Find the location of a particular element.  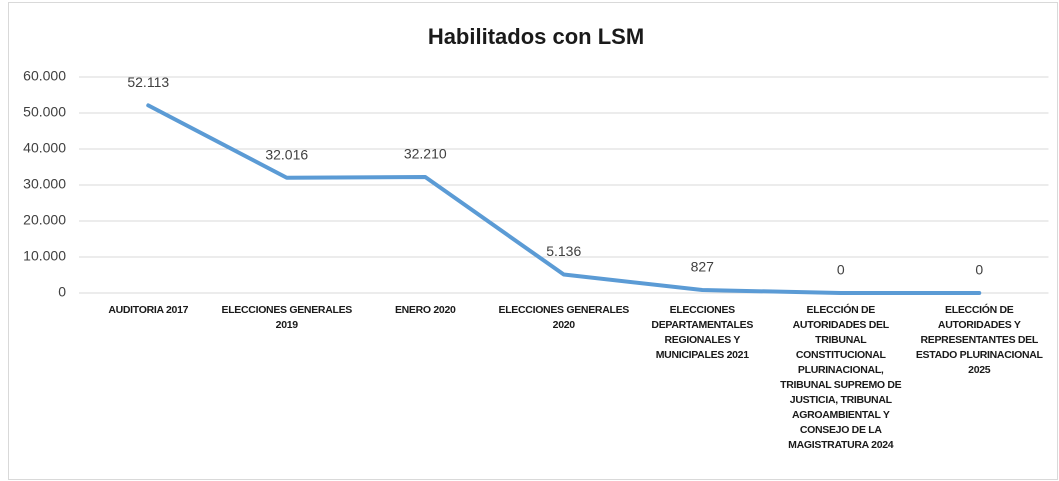

y-tick-label: 10.000 is located at coordinates (44, 256).